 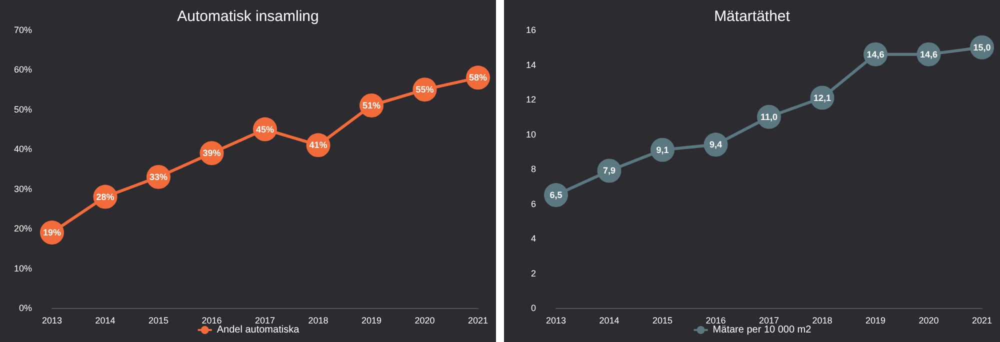 What do you see at coordinates (531, 134) in the screenshot?
I see `y-tick-label: 10` at bounding box center [531, 134].